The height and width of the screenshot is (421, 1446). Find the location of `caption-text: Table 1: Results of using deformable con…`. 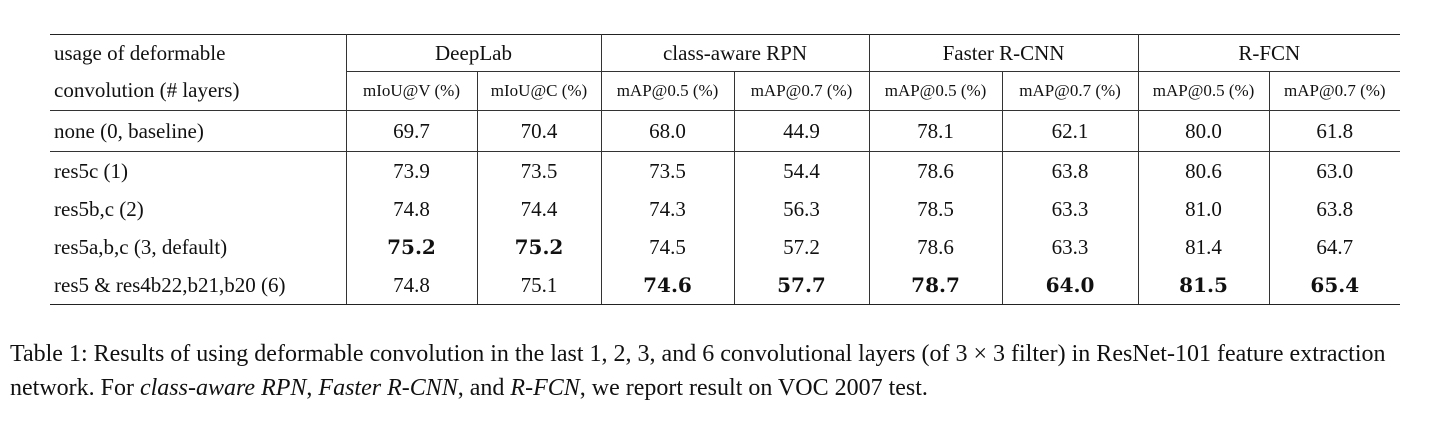

caption-text: Table 1: Results of using deformable con… is located at coordinates (698, 371).